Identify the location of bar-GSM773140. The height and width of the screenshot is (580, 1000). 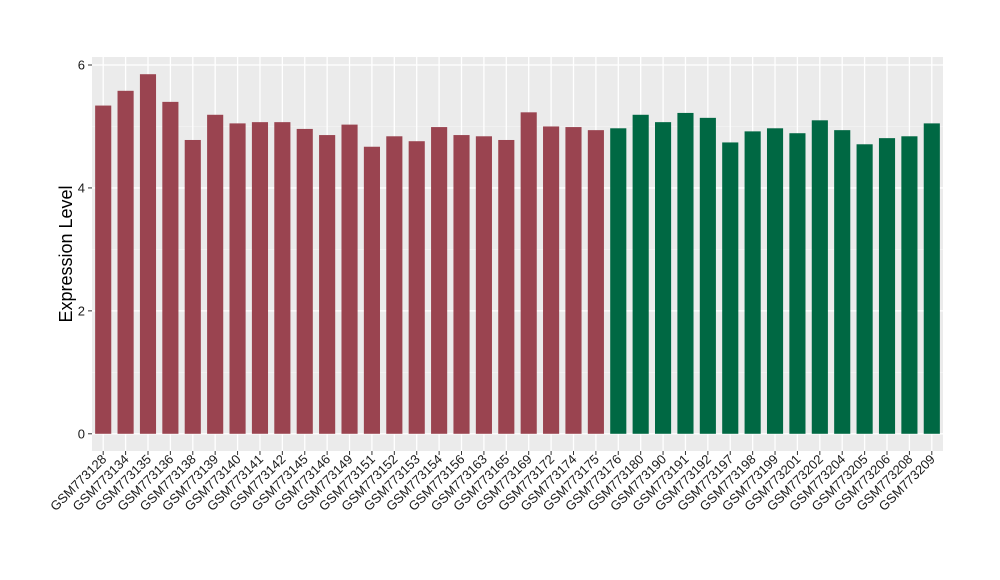
(237, 278).